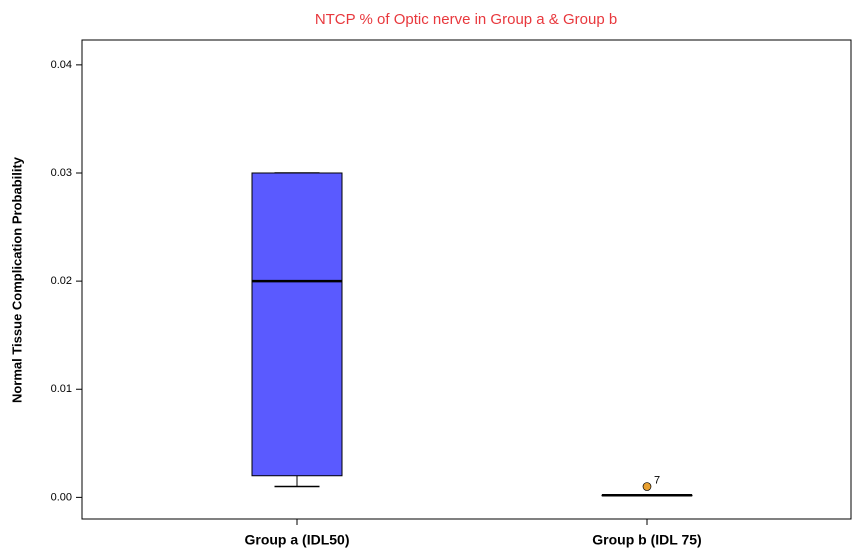 The image size is (852, 553). I want to click on box, so click(297, 324).